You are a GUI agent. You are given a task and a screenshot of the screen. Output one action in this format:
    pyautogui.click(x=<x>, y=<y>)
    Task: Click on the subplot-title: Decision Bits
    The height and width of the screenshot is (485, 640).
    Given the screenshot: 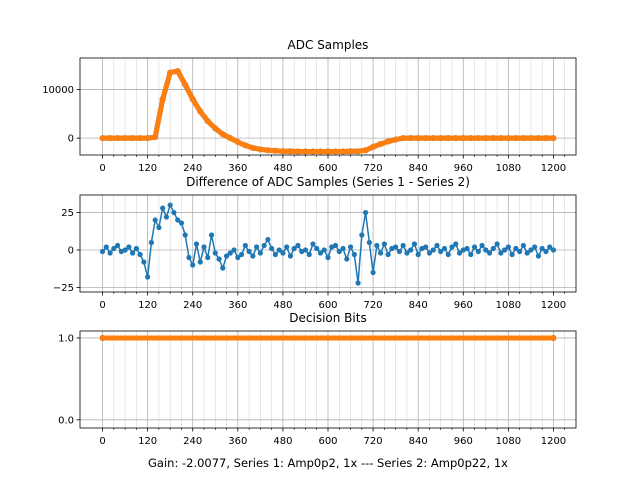 What is the action you would take?
    pyautogui.click(x=327, y=318)
    